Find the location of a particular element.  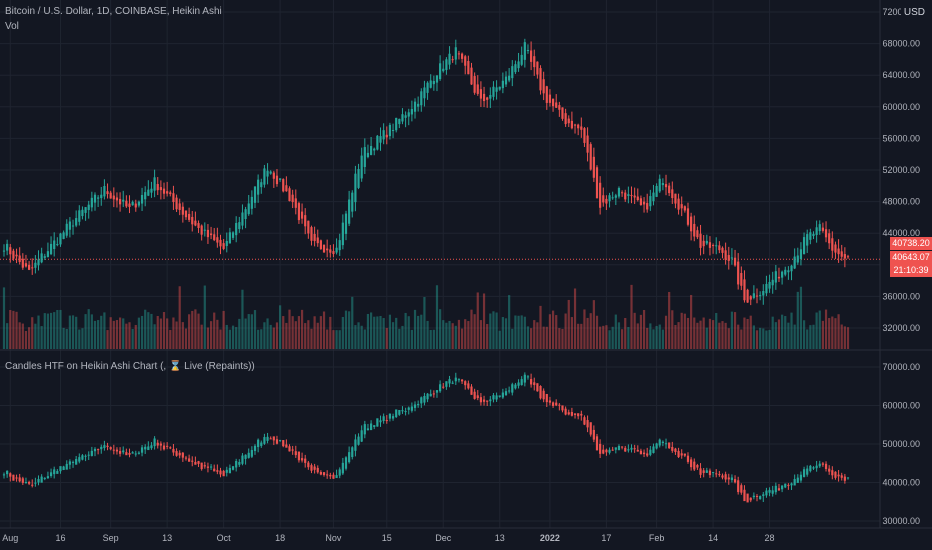

time-tick-label: 16 is located at coordinates (60, 538).